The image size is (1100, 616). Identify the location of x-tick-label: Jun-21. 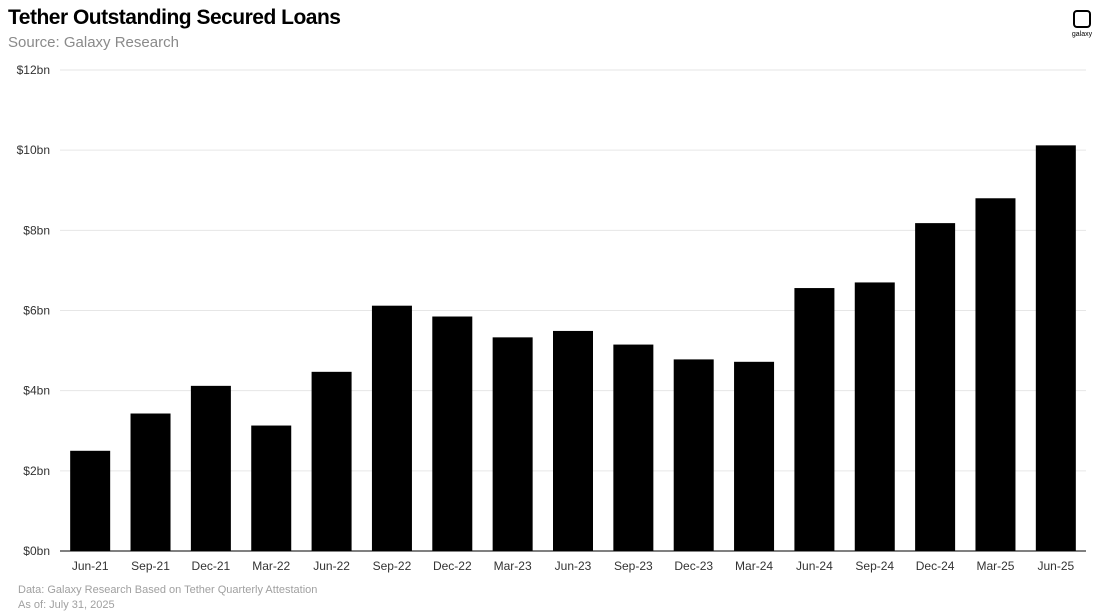
(90, 566).